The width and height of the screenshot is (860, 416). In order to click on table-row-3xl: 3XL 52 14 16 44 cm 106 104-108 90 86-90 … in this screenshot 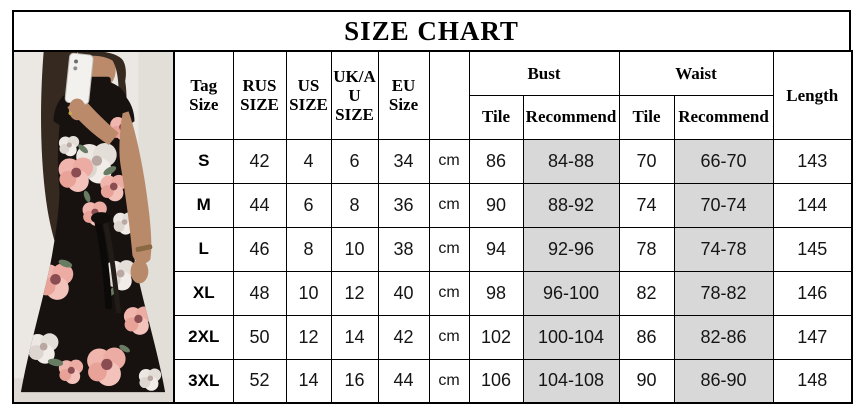, I will do `click(513, 381)`.